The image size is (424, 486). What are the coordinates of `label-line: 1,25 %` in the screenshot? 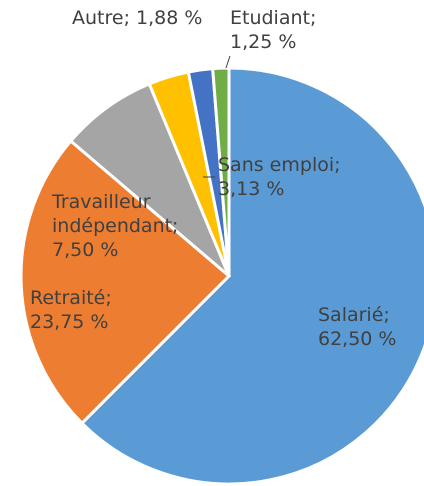 It's located at (263, 42).